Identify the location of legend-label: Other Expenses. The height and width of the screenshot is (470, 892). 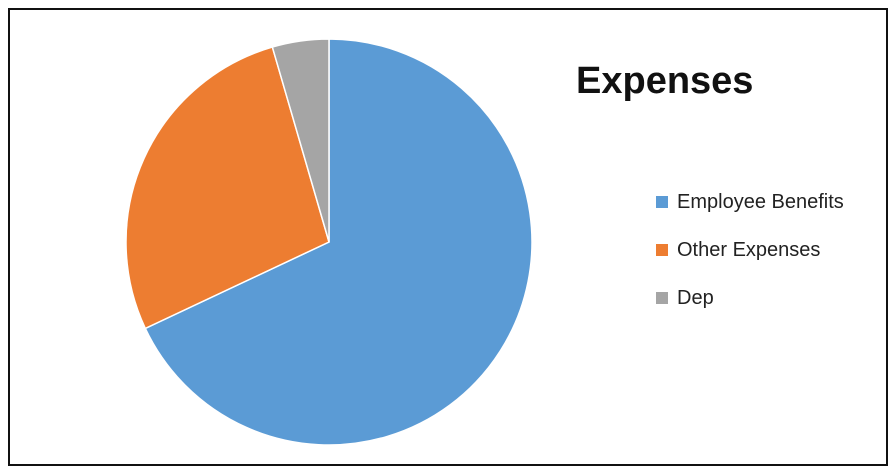
(749, 249).